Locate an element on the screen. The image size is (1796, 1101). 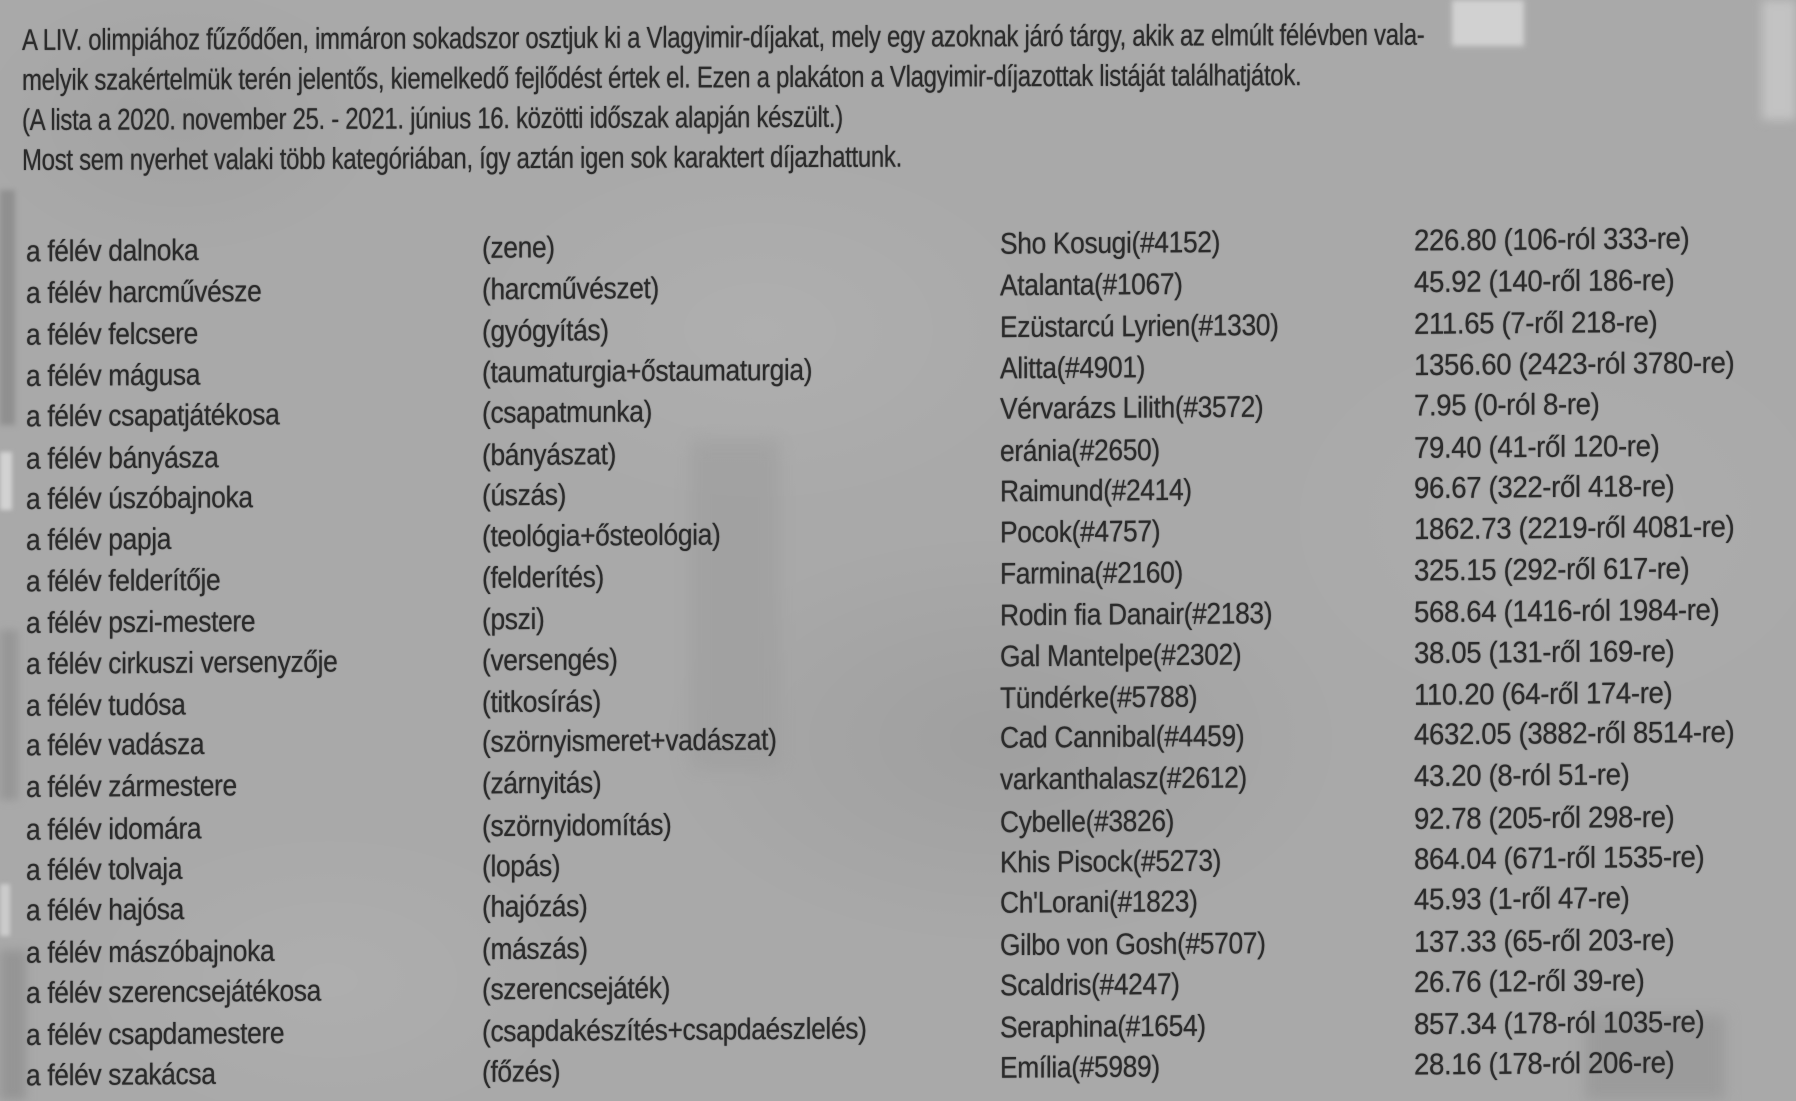
award-category-cell: a félév mágusa is located at coordinates (125, 376).